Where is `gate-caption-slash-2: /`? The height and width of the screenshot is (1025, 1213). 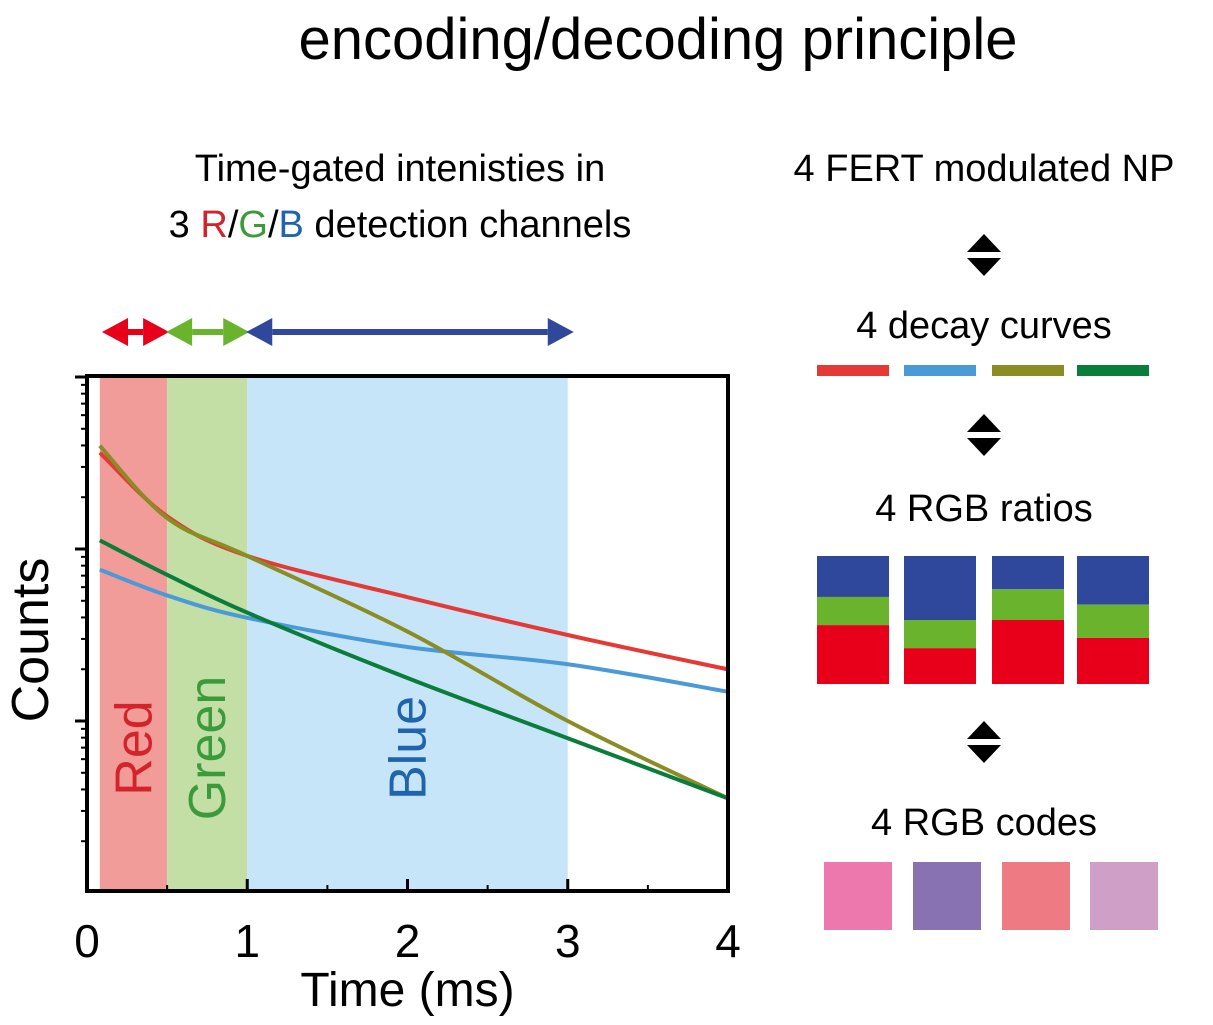
gate-caption-slash-2: / is located at coordinates (273, 225).